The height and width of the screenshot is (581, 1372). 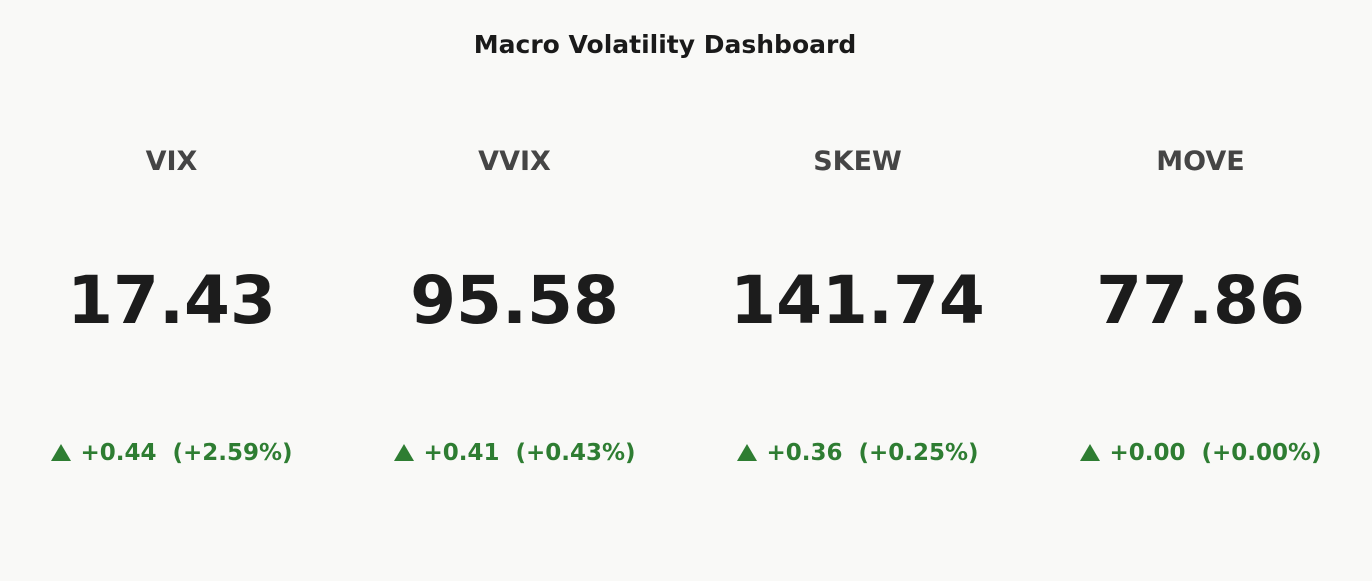 I want to click on dashboard-title: Macro Volatility Dashboard, so click(x=665, y=44).